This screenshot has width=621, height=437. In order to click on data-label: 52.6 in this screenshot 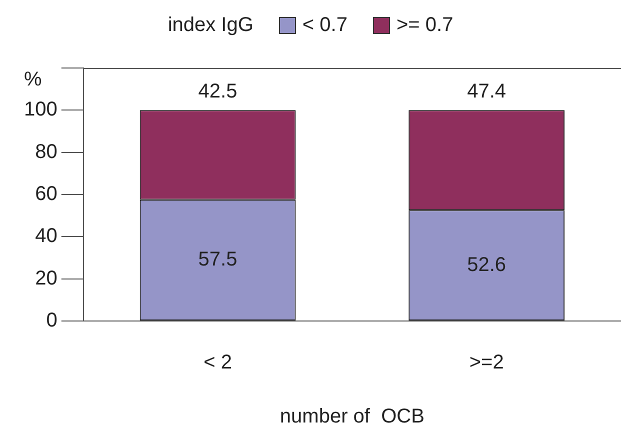, I will do `click(486, 265)`.